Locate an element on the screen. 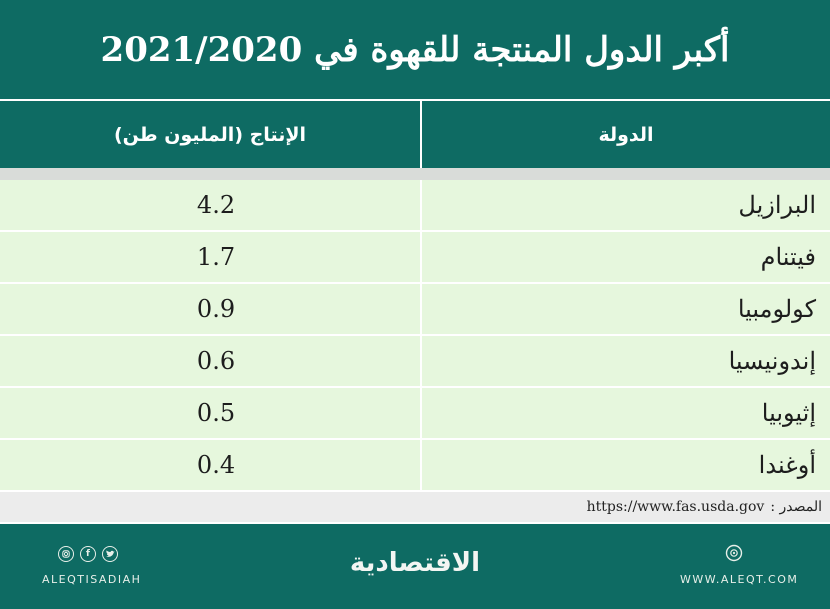 Image resolution: width=830 pixels, height=609 pixels. table-header: الدولة الإنتاج (المليون طن) is located at coordinates (415, 134).